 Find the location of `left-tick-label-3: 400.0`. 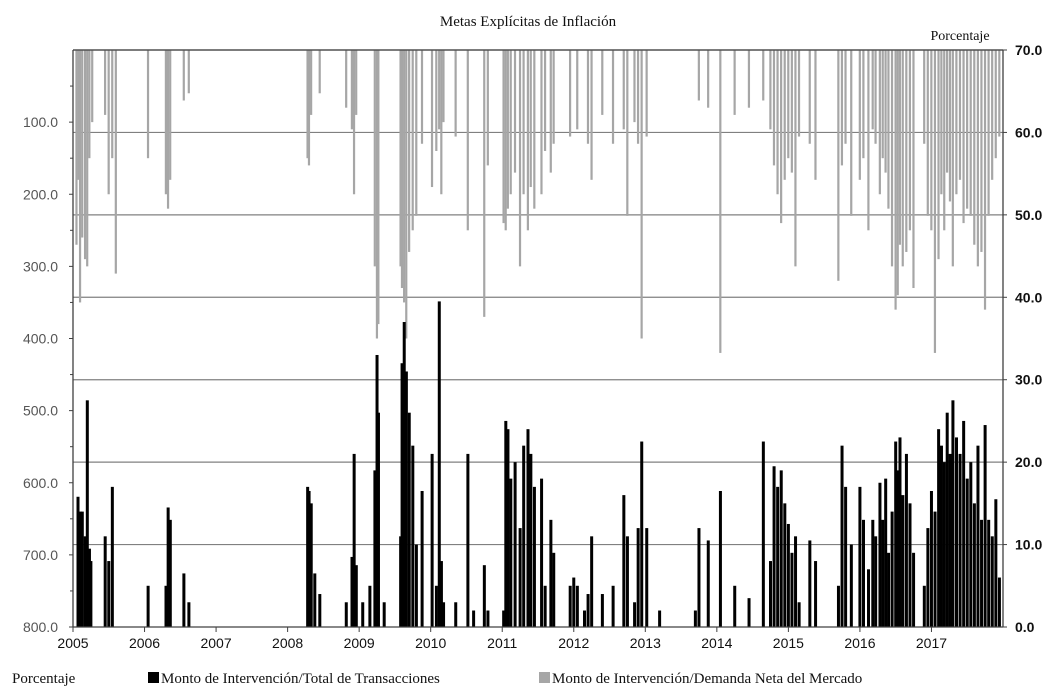

left-tick-label-3: 400.0 is located at coordinates (40, 339).